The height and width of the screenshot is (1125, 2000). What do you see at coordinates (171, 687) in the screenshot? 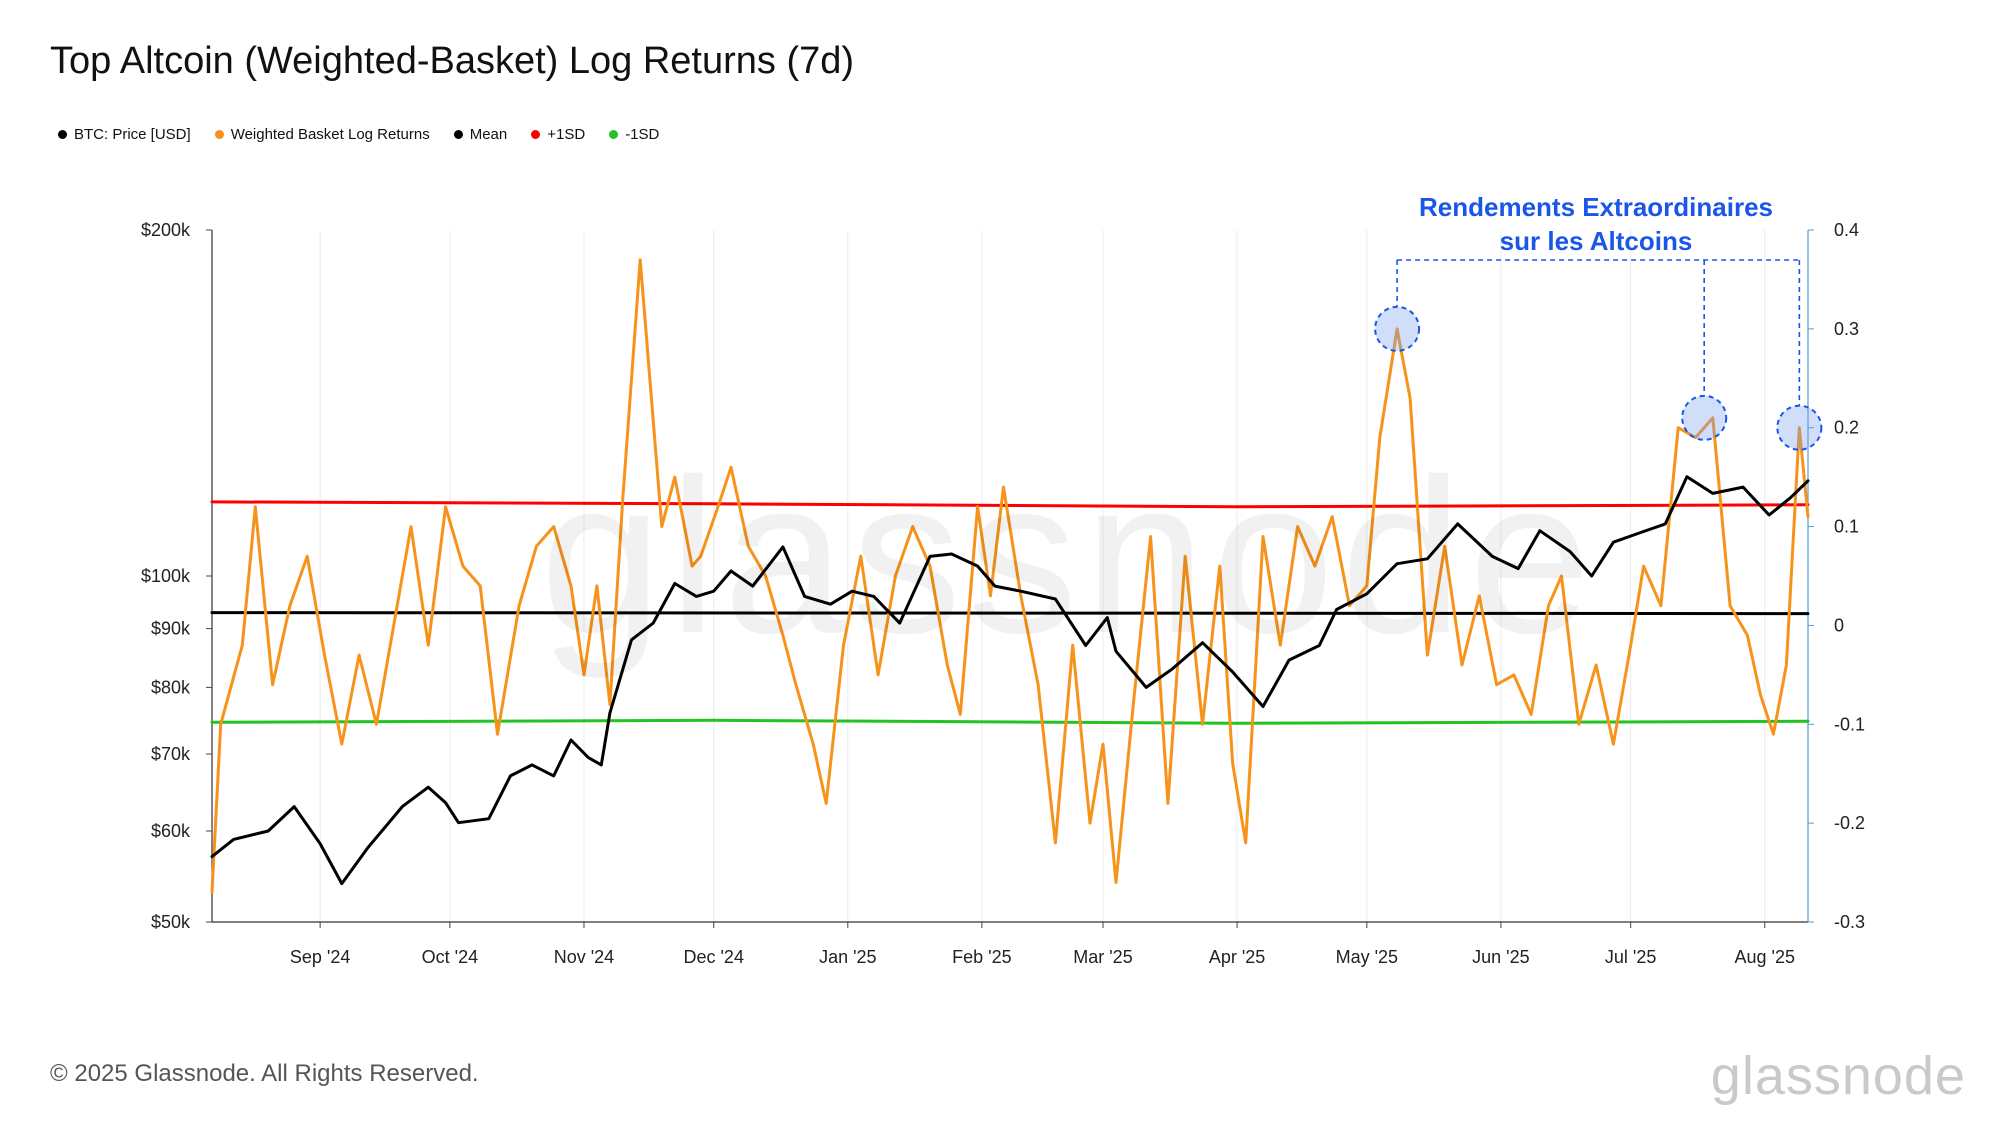
I see `left-tick-label: $80k` at bounding box center [171, 687].